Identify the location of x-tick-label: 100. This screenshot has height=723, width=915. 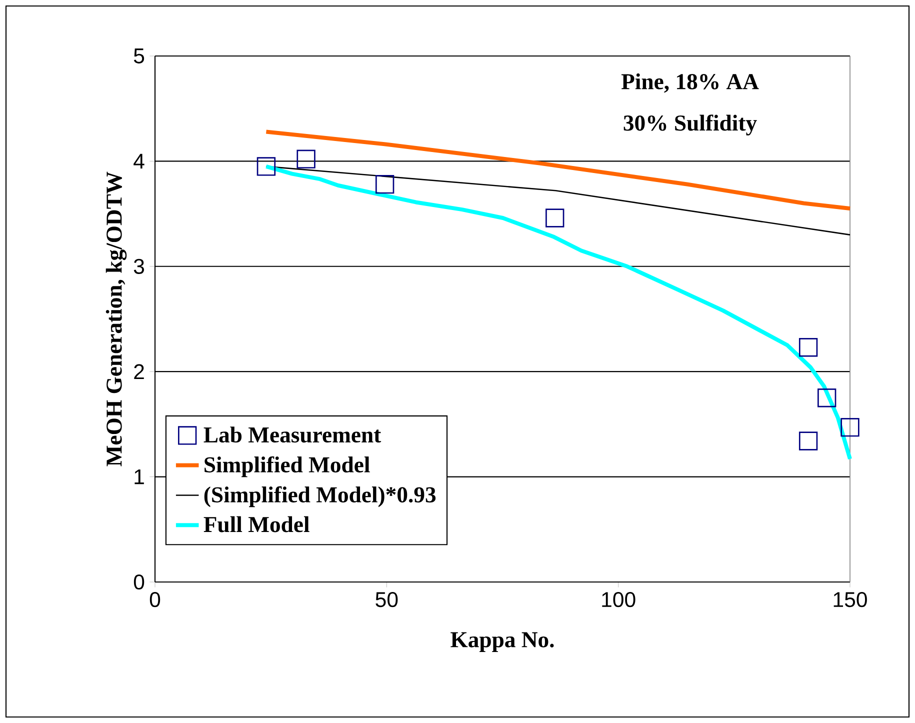
(619, 600).